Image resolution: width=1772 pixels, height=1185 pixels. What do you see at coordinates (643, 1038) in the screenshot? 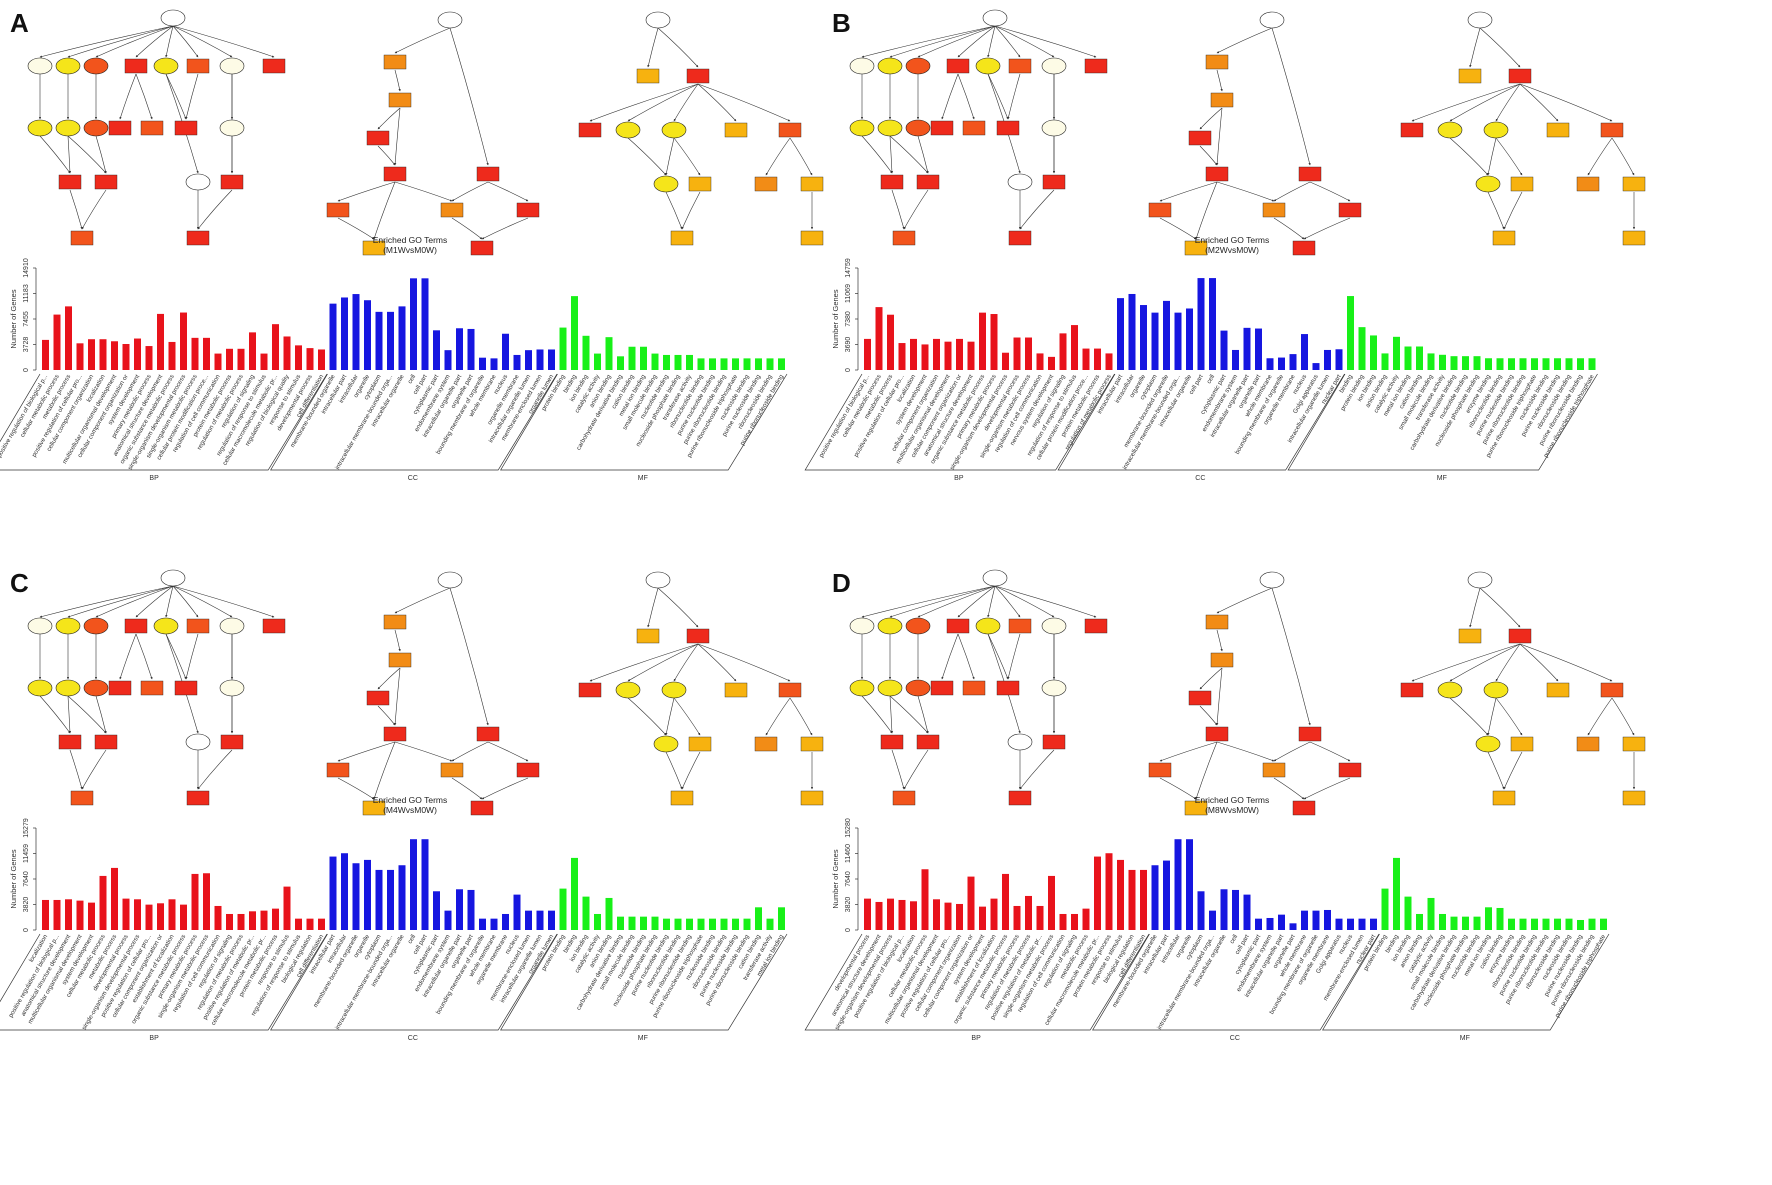
I see `group-label: MF` at bounding box center [643, 1038].